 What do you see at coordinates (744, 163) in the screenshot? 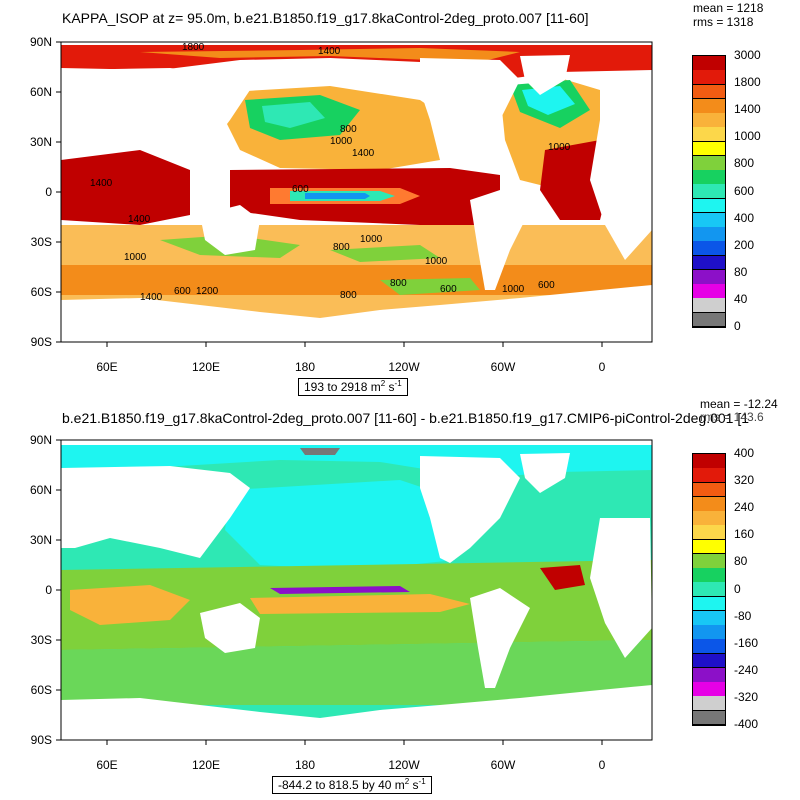
I see `colorbar-label: 800` at bounding box center [744, 163].